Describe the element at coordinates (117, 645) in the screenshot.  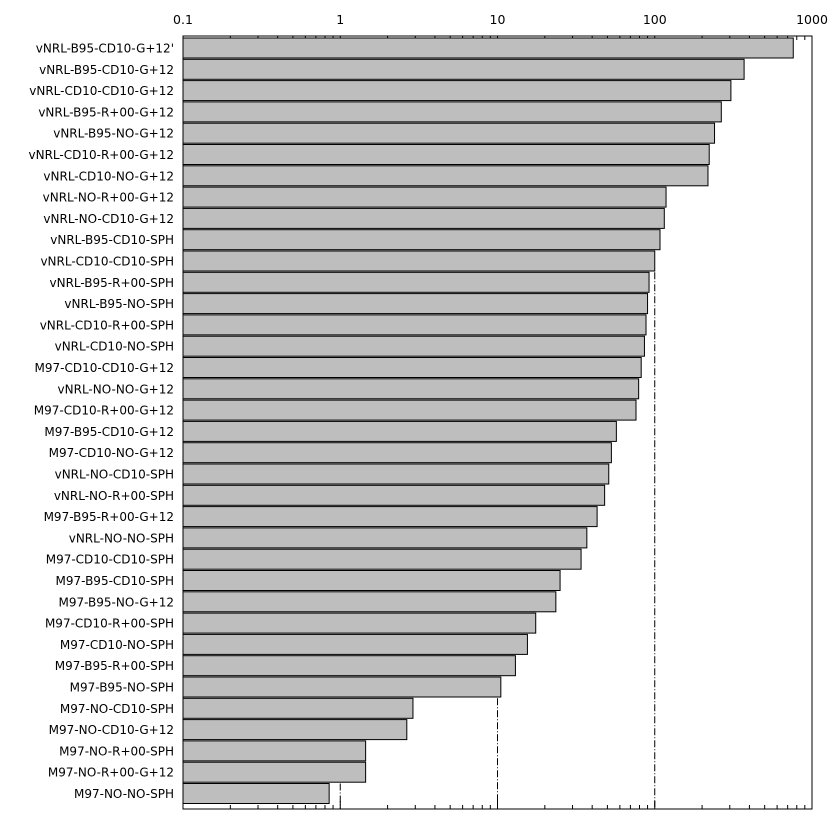
I see `category-label: M97-CD10-NO-SPH` at that location.